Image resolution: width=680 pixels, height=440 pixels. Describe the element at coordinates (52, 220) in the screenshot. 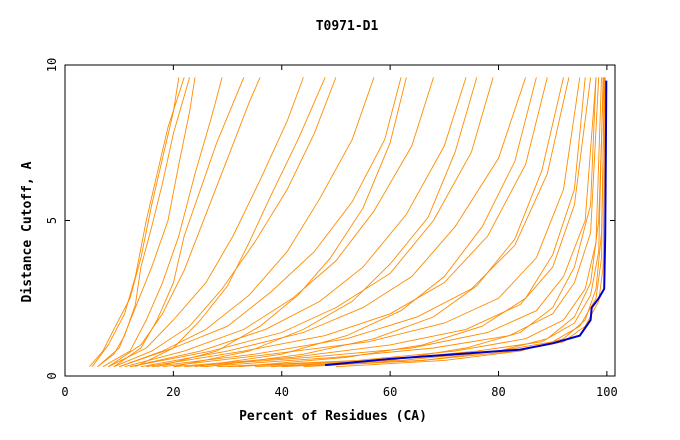

I see `y-tick-label: 5` at that location.